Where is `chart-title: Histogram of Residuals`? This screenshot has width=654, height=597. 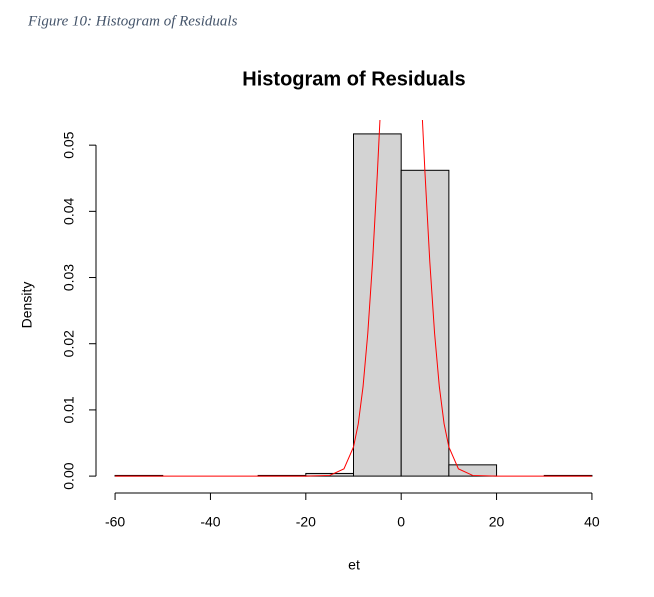
chart-title: Histogram of Residuals is located at coordinates (353, 79).